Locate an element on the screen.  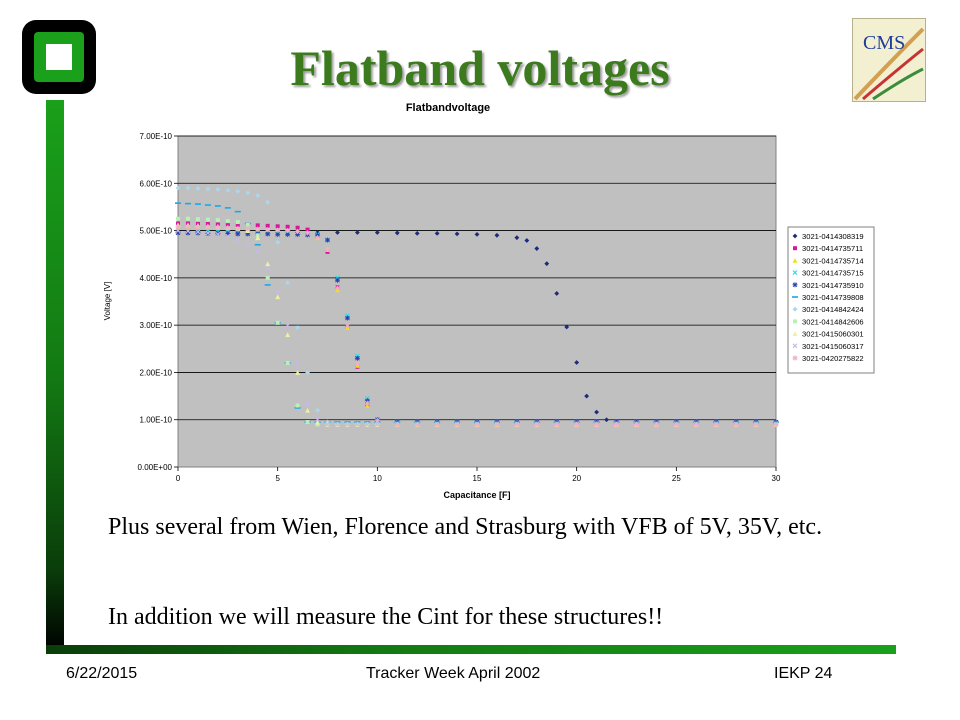
legend-label: 3021-0414739808 is located at coordinates (833, 297).